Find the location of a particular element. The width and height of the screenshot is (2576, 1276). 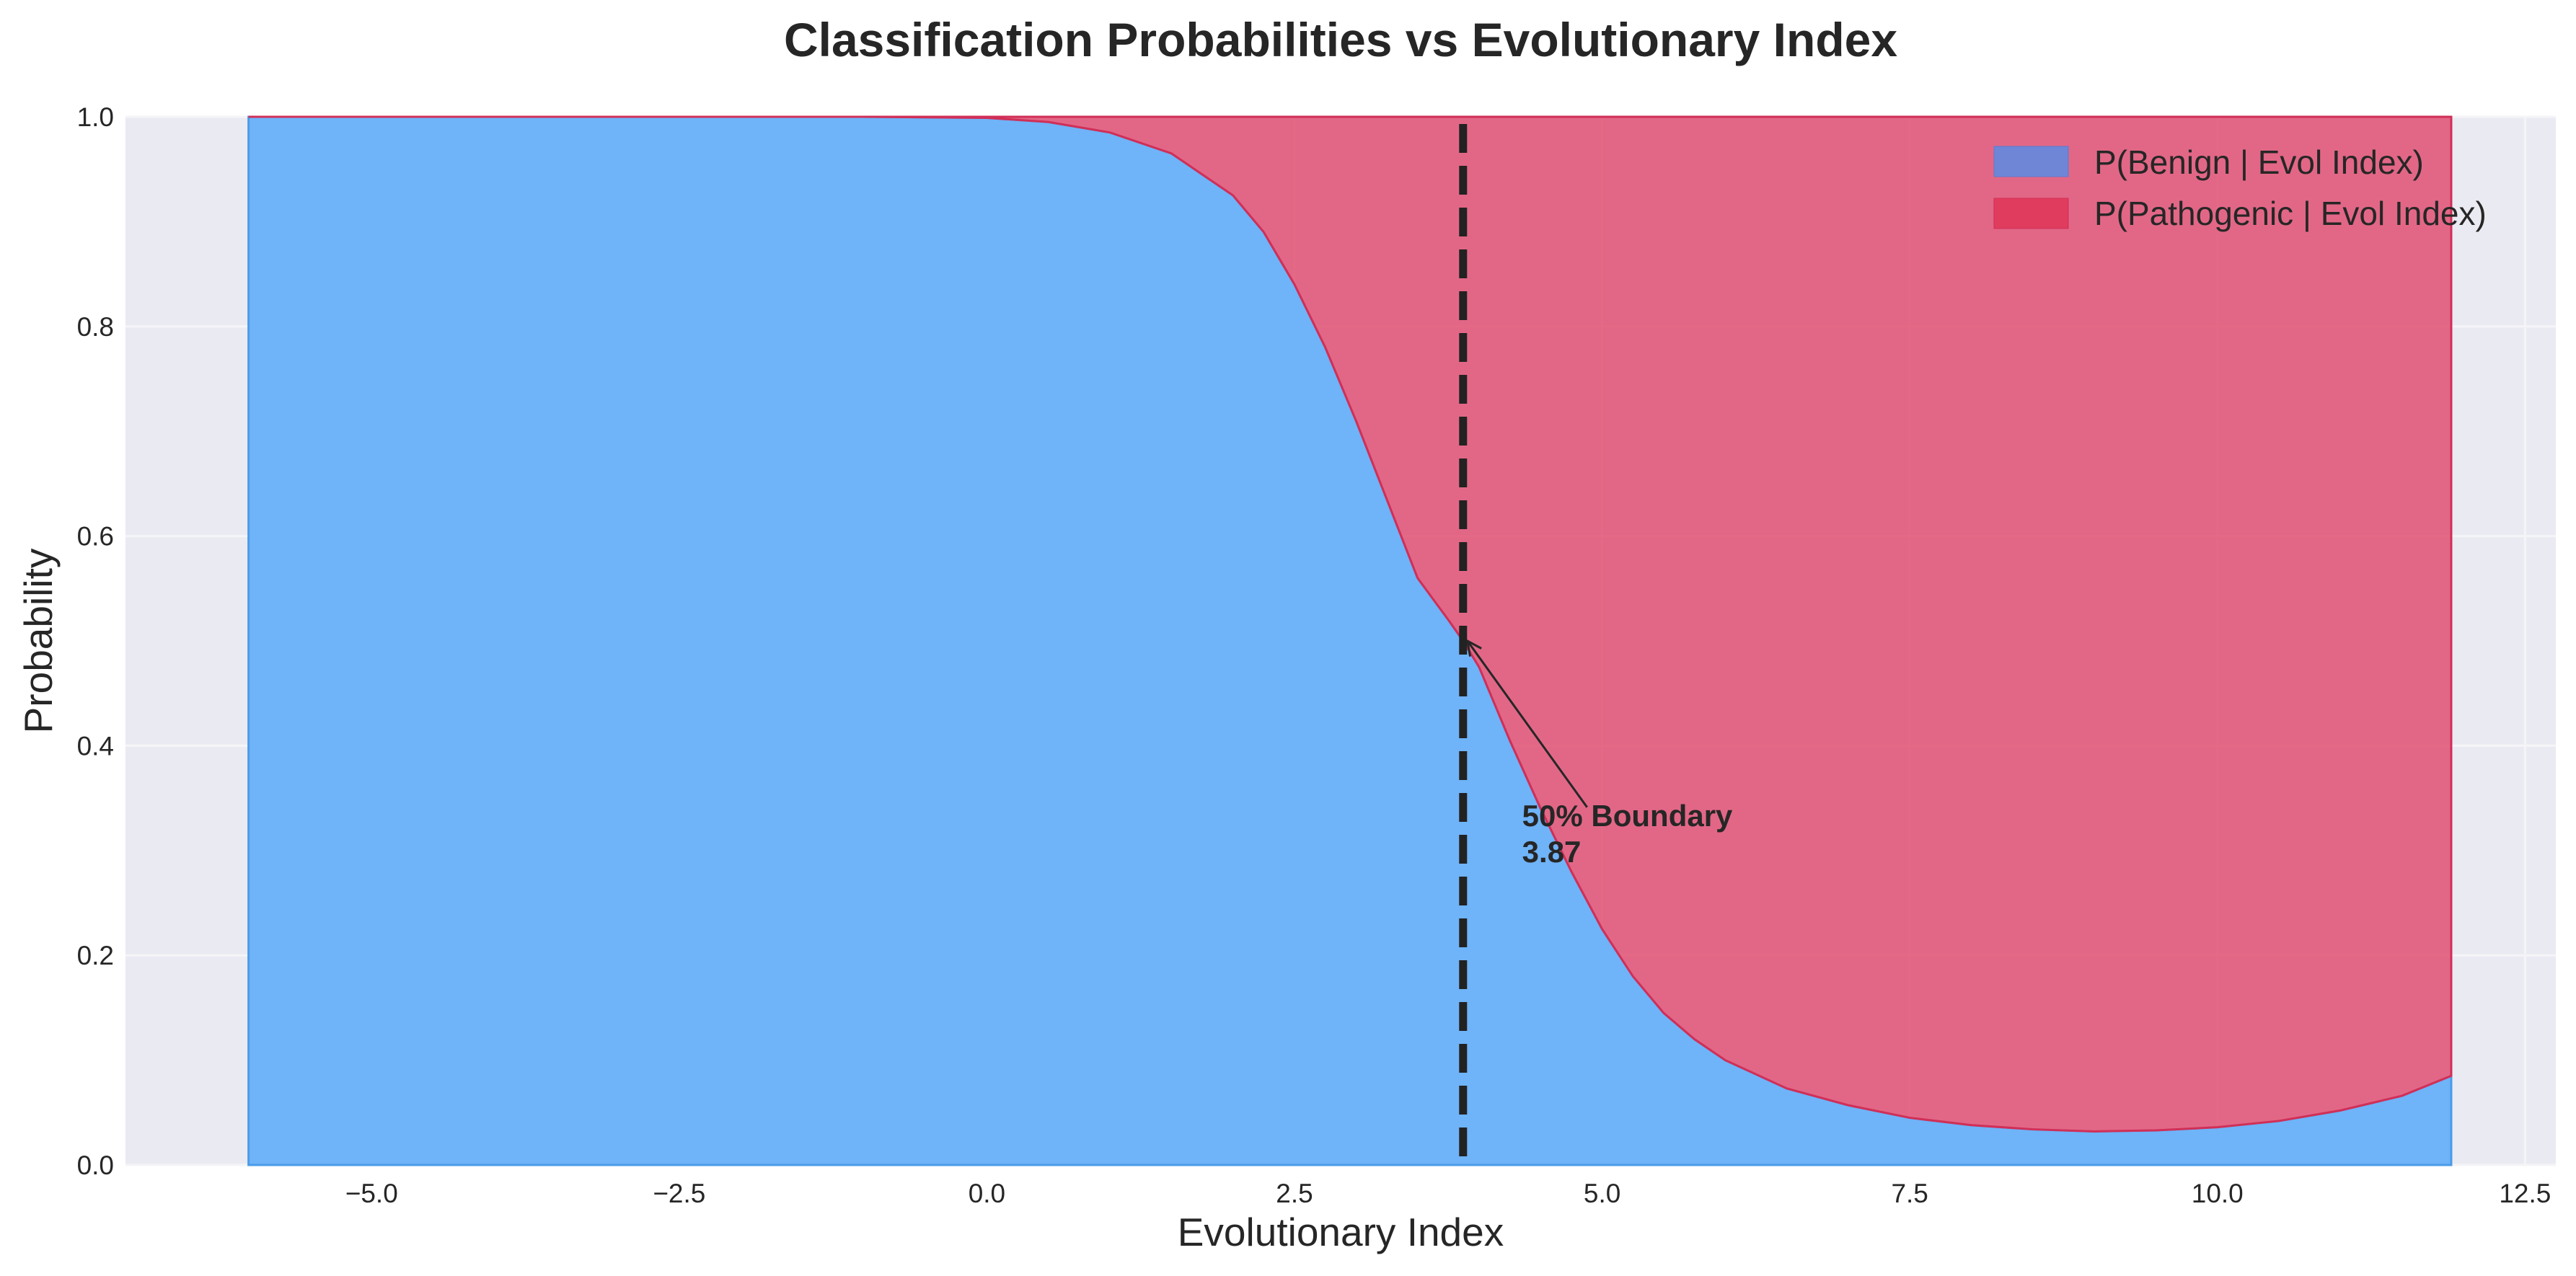

y-ticks: 0.0 0.2 0.4 0.6 0.8 1.0 is located at coordinates (95, 641).